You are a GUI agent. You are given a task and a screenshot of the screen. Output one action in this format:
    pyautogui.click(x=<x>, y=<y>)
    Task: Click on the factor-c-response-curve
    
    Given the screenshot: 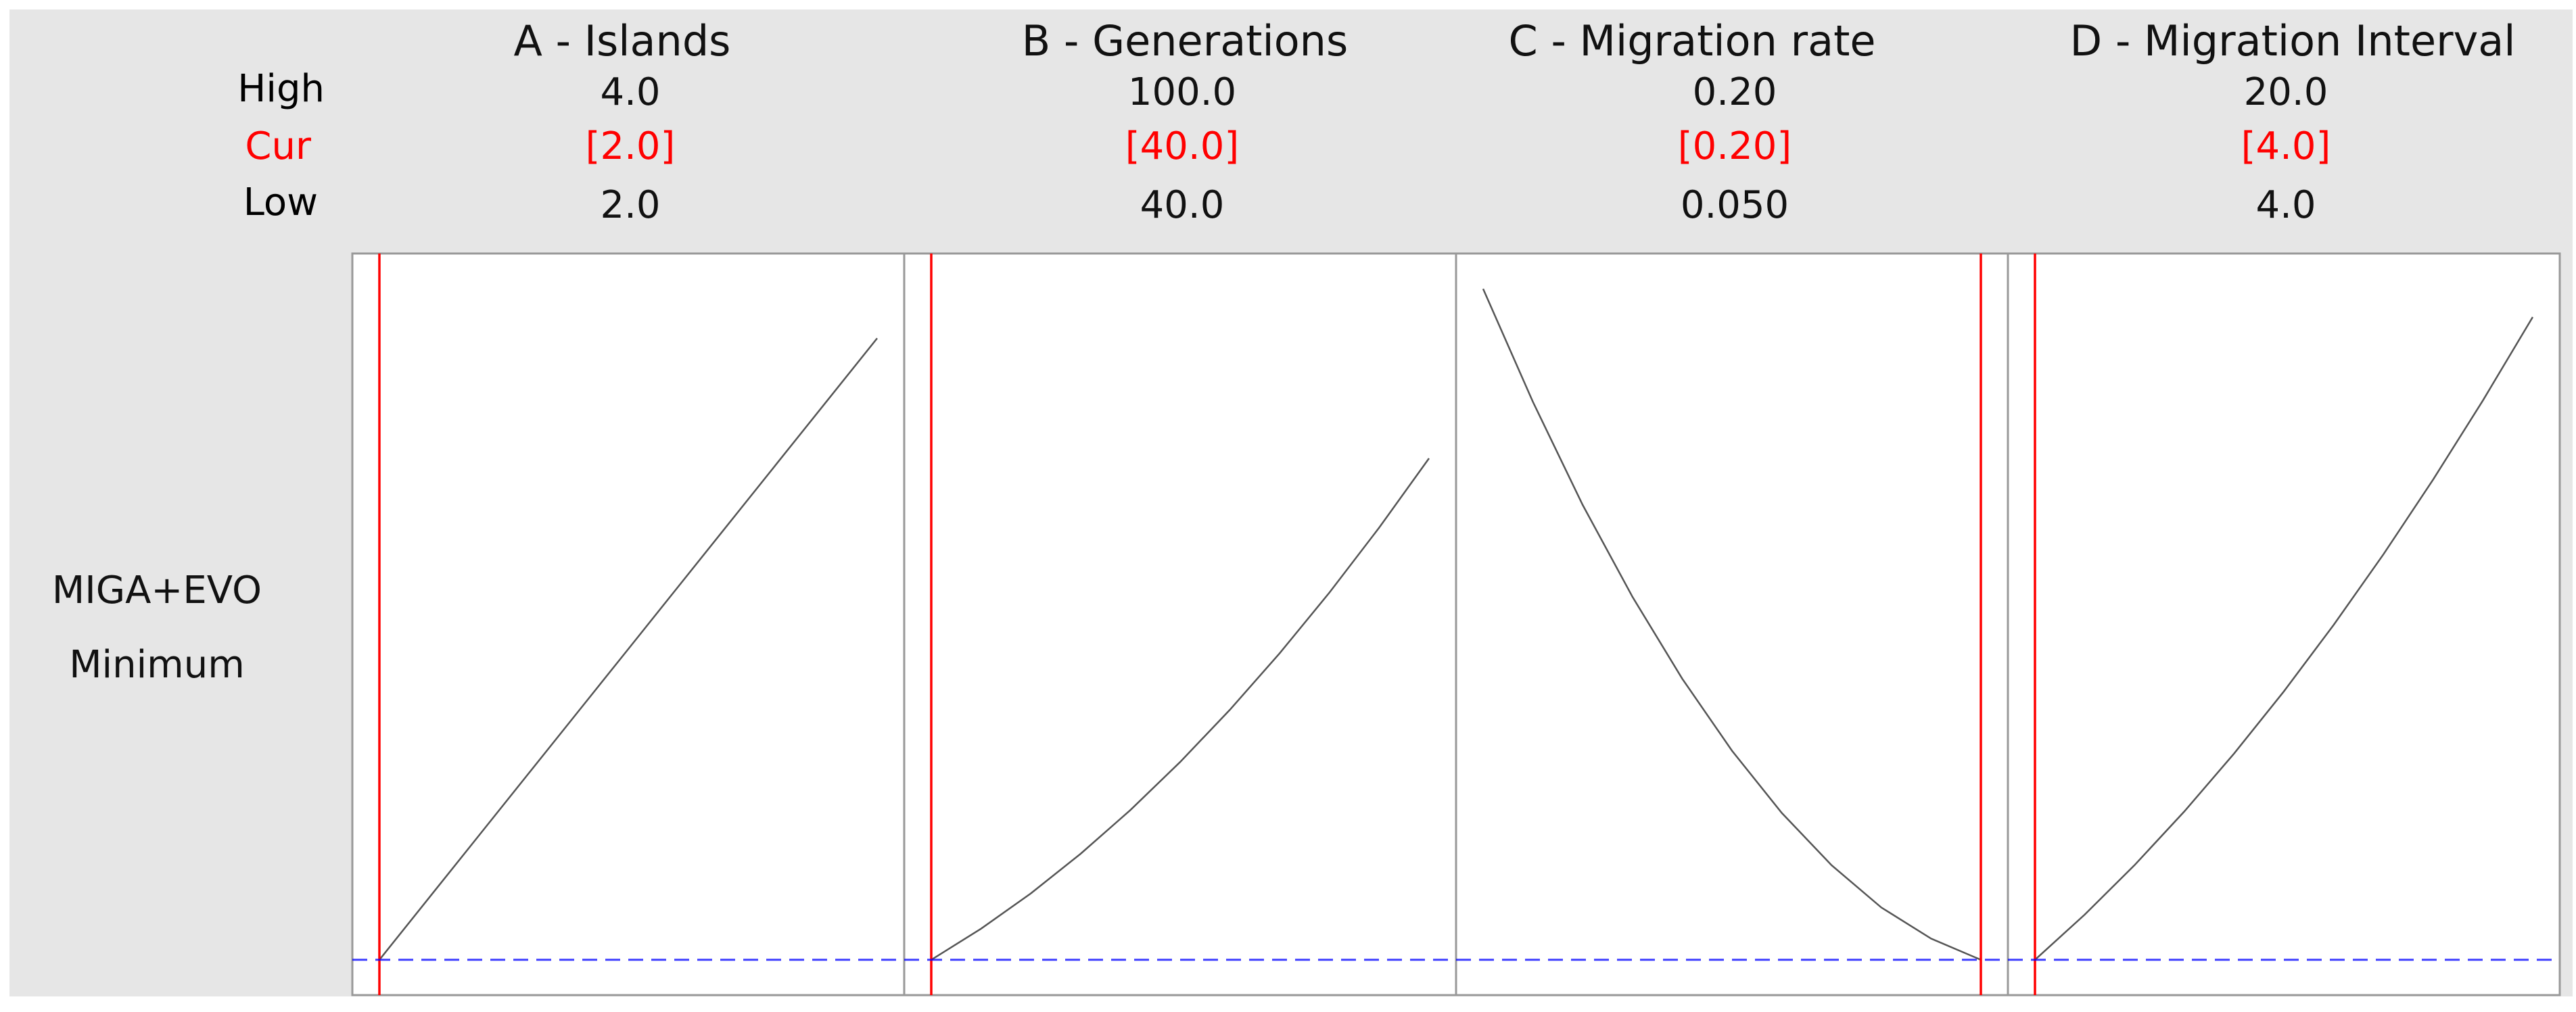 What is the action you would take?
    pyautogui.click(x=1732, y=625)
    